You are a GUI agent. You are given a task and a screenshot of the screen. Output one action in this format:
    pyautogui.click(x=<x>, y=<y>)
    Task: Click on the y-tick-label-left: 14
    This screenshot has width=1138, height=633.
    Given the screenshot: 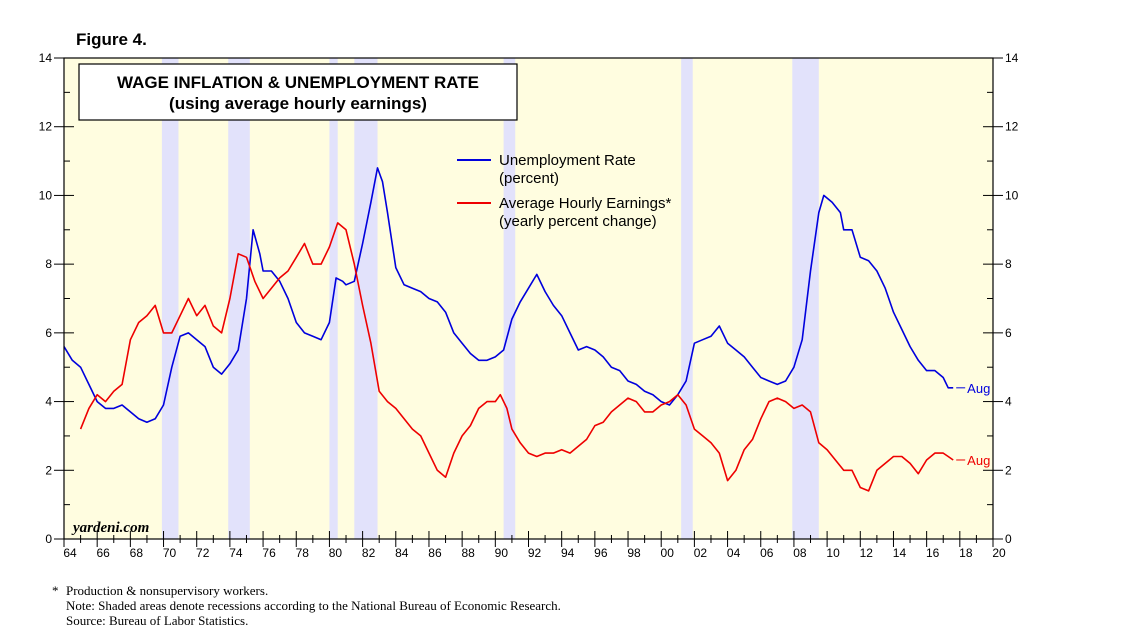 What is the action you would take?
    pyautogui.click(x=46, y=58)
    